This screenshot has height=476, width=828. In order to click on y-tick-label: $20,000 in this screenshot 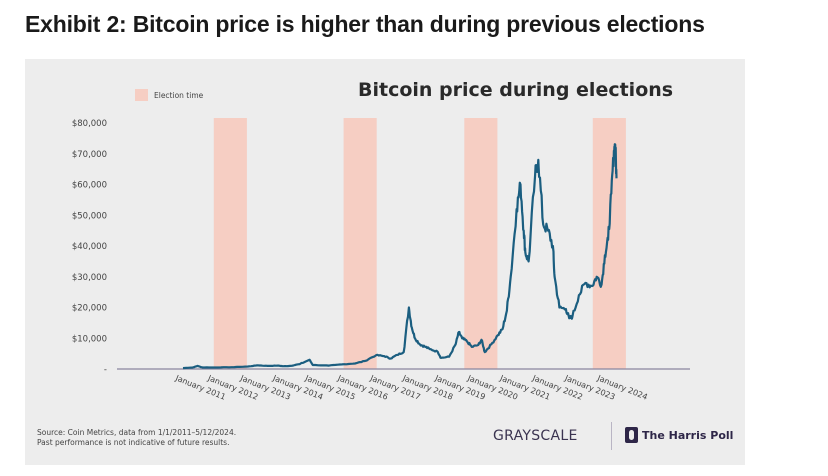, I will do `click(89, 309)`.